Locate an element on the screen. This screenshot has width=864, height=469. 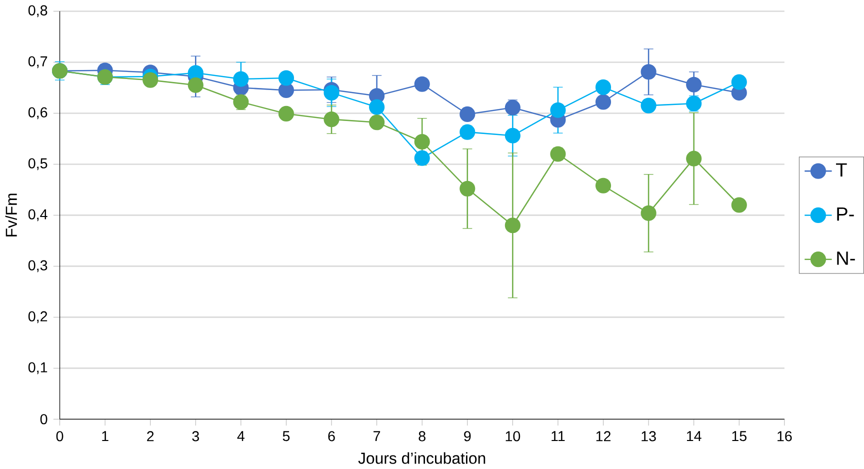
x-axis-title: Jours d’incubation is located at coordinates (422, 458).